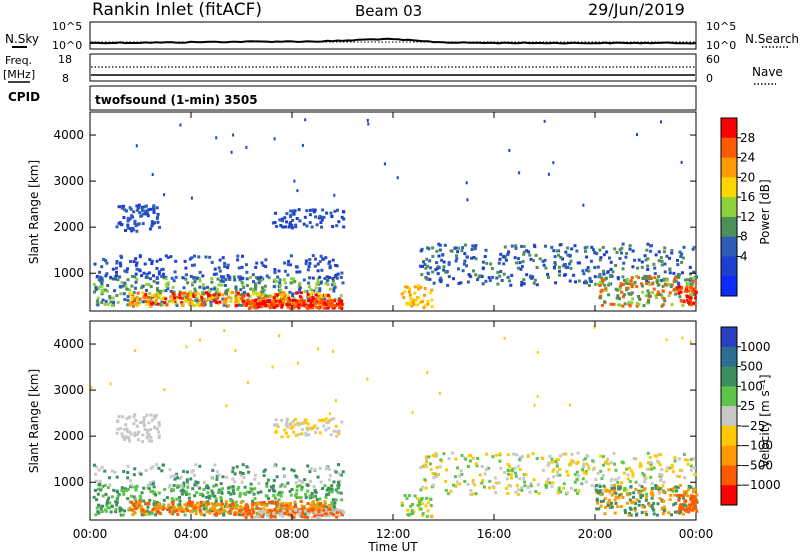 The height and width of the screenshot is (554, 800). I want to click on cpid-label: CPID, so click(24, 97).